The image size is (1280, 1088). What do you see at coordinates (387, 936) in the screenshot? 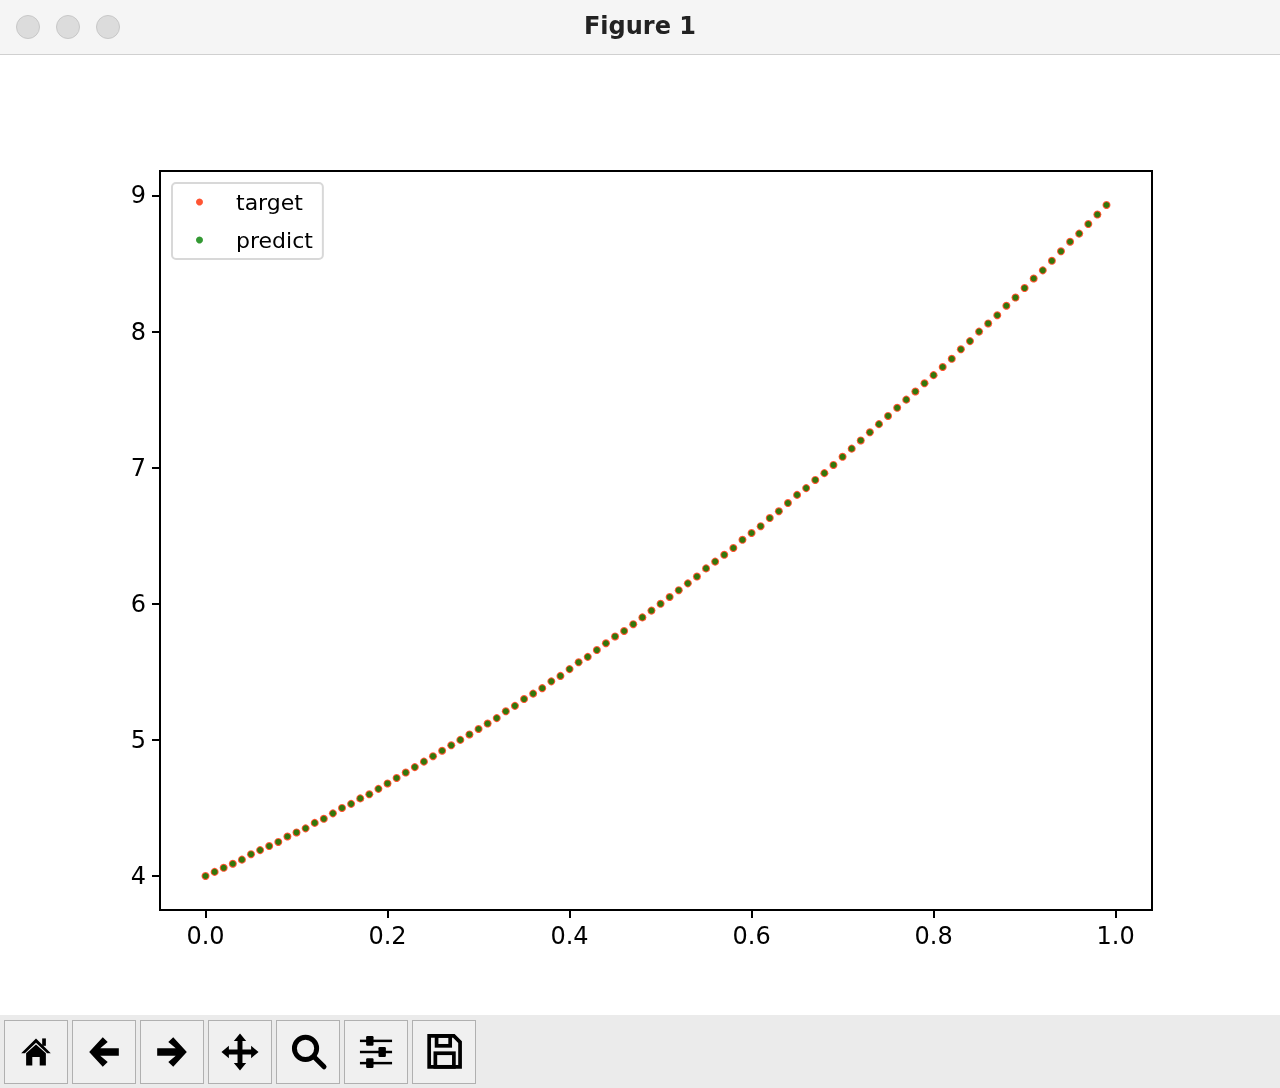
I see `x-tick-label: 0.2` at bounding box center [387, 936].